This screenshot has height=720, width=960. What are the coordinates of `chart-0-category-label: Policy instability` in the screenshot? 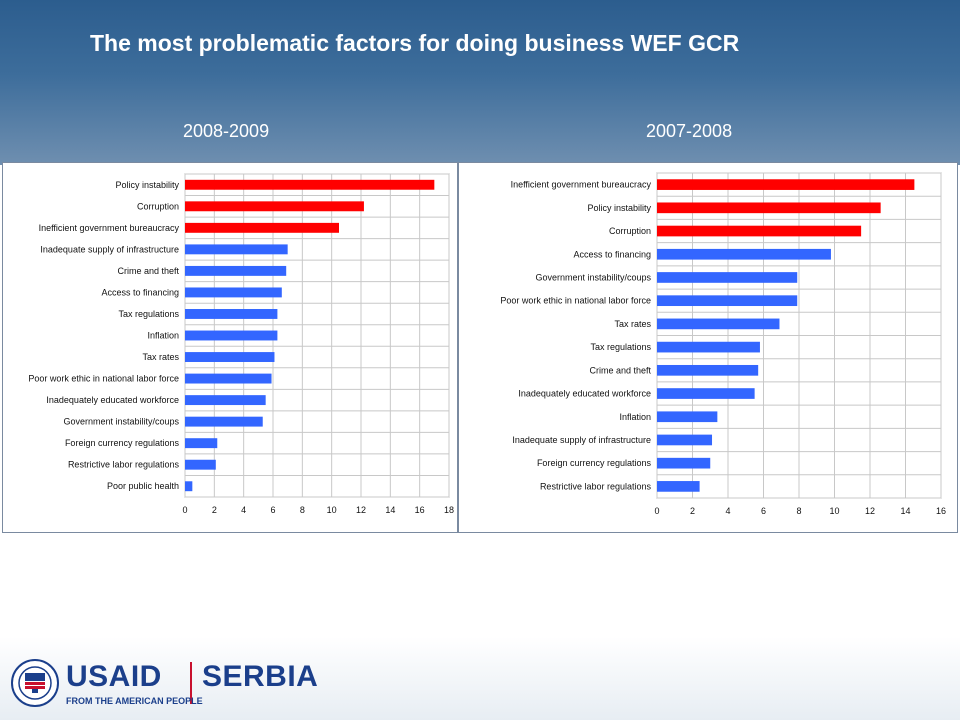 It's located at (147, 185).